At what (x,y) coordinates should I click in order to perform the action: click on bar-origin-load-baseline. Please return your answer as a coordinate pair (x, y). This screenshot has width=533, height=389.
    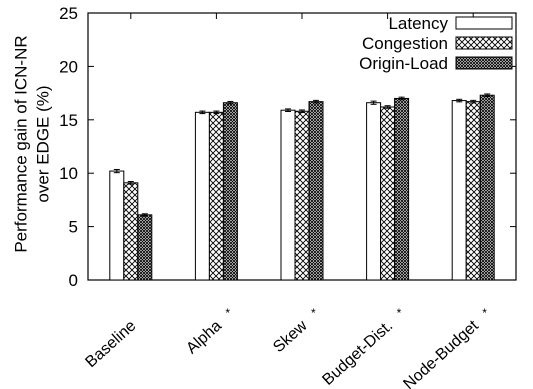
    Looking at the image, I should click on (145, 247).